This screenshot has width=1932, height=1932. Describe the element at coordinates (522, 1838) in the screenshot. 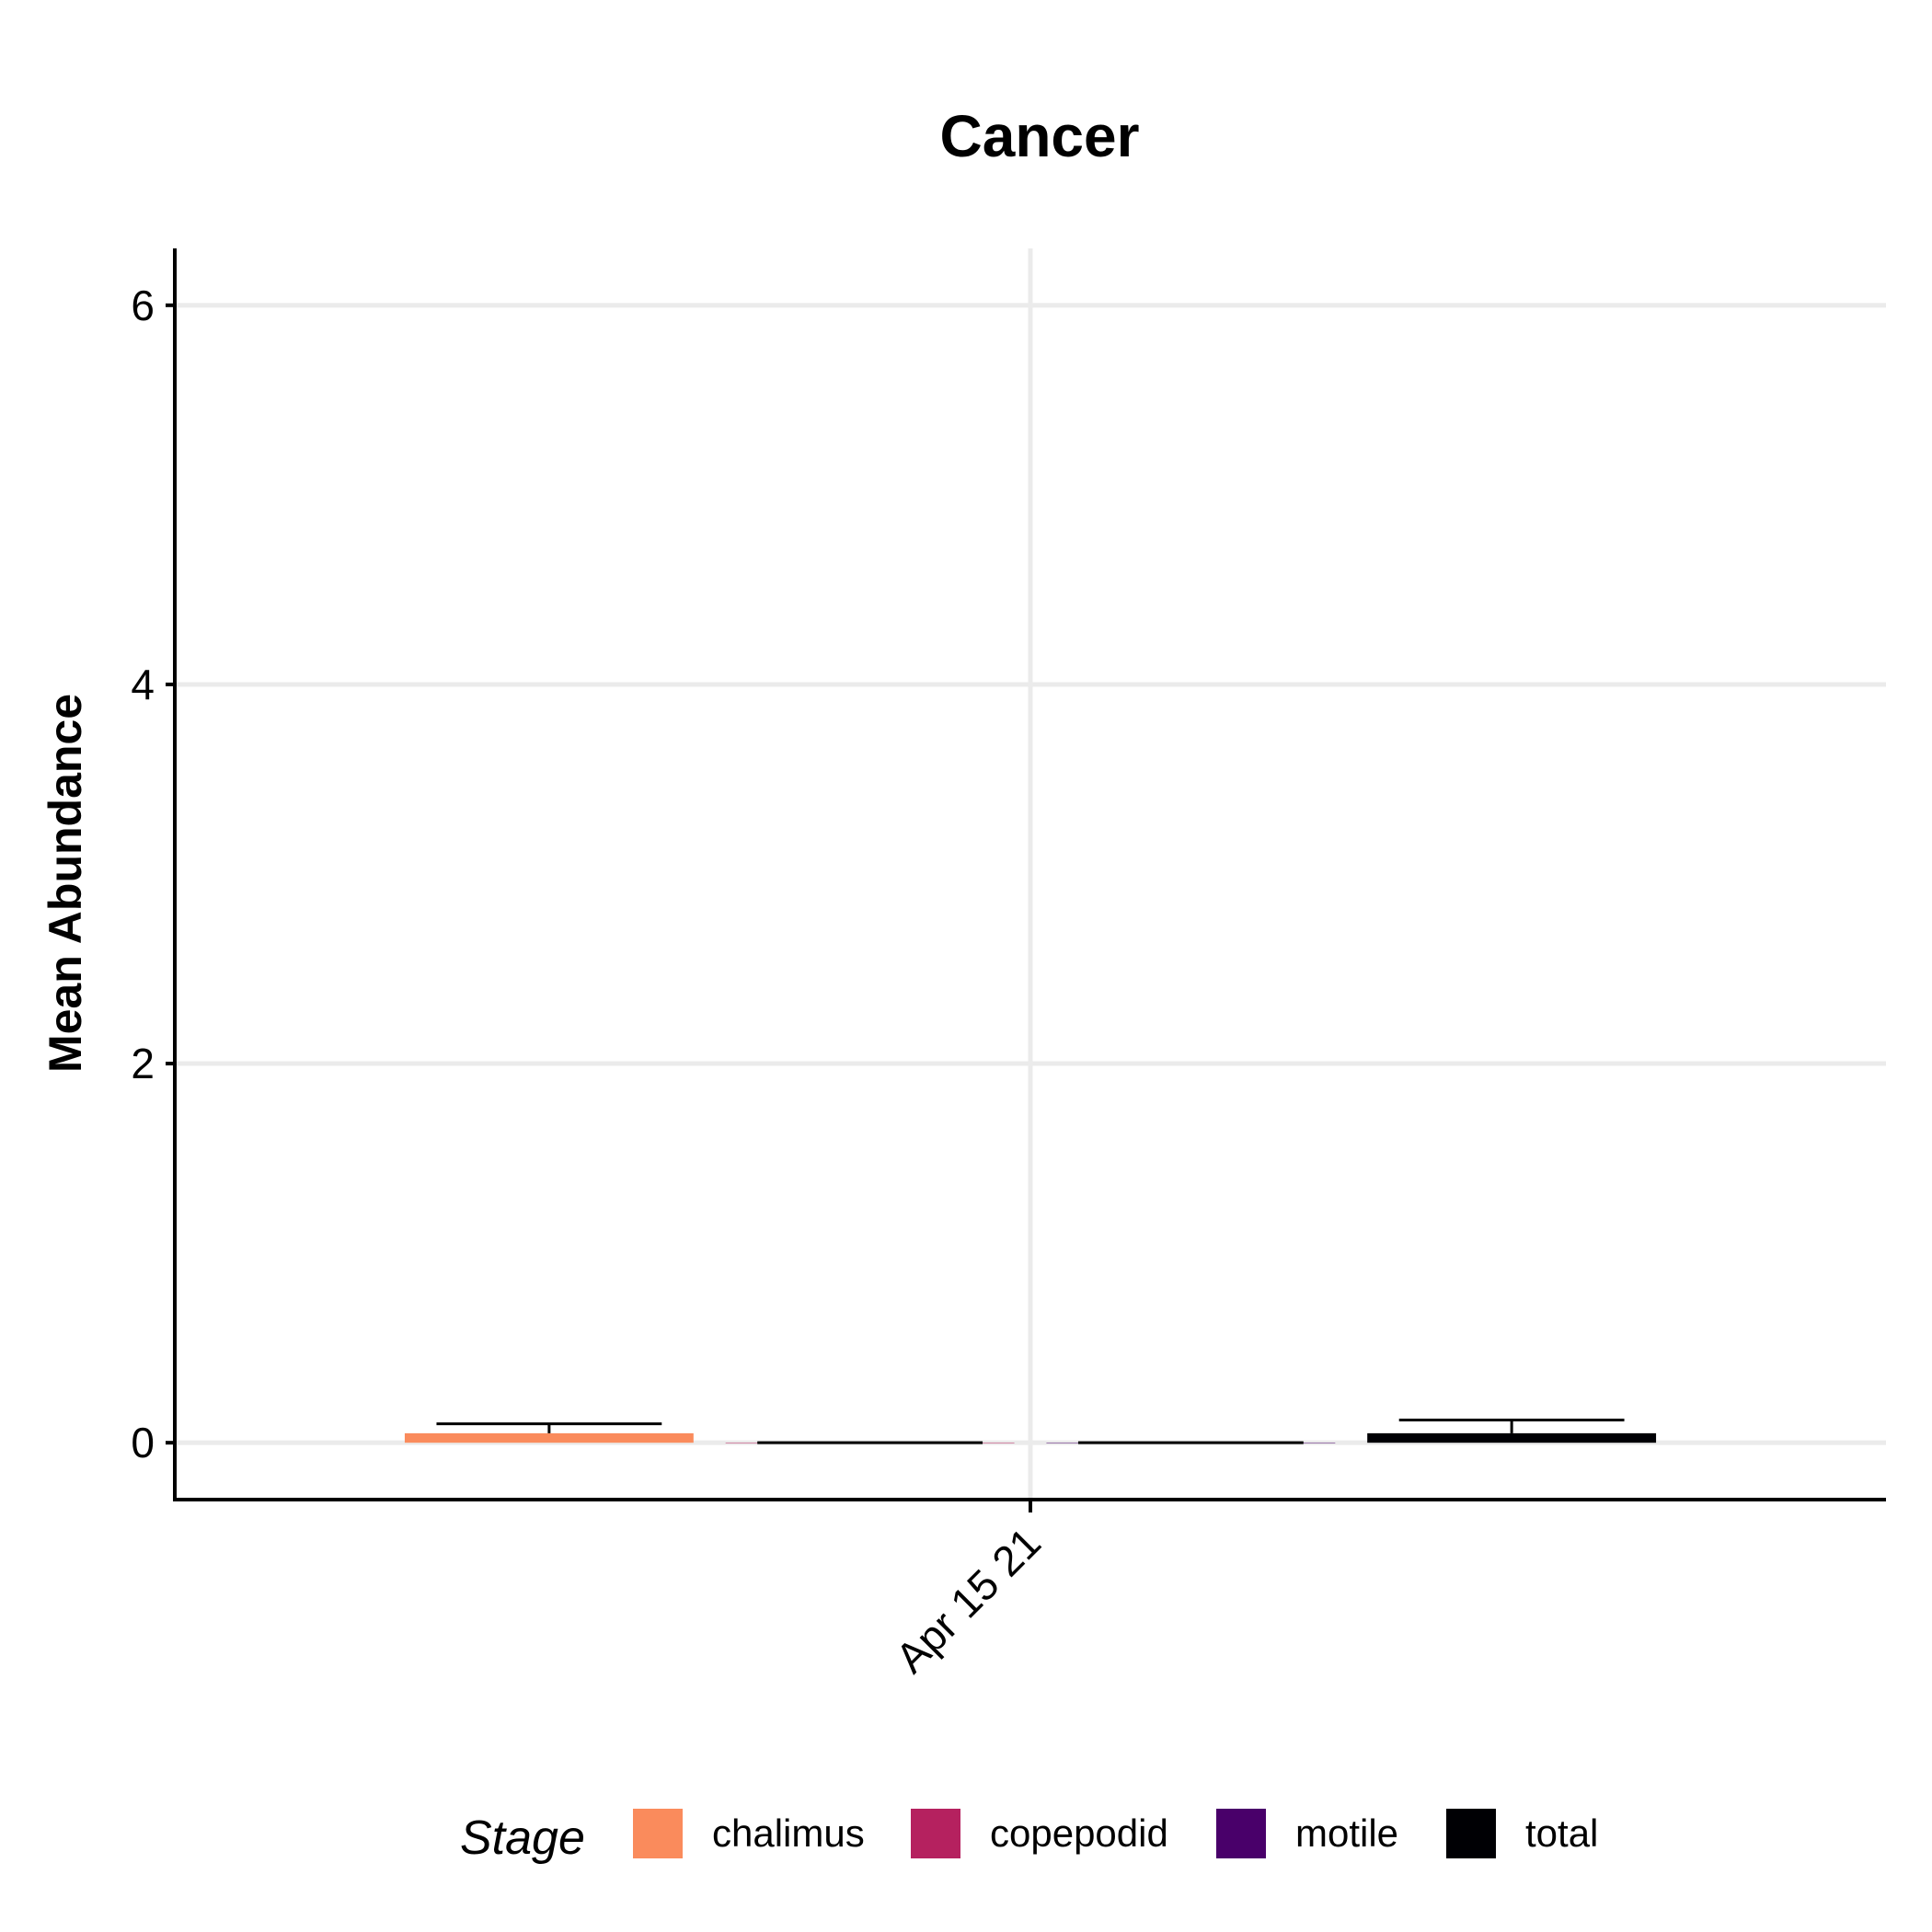

I see `legend-title: Stage` at that location.